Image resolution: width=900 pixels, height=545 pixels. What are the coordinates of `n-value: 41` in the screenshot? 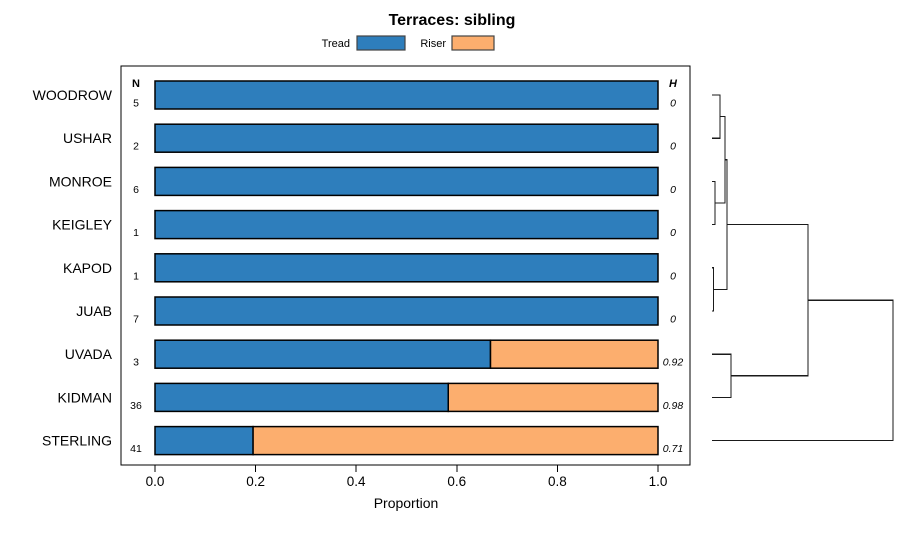 It's located at (136, 449).